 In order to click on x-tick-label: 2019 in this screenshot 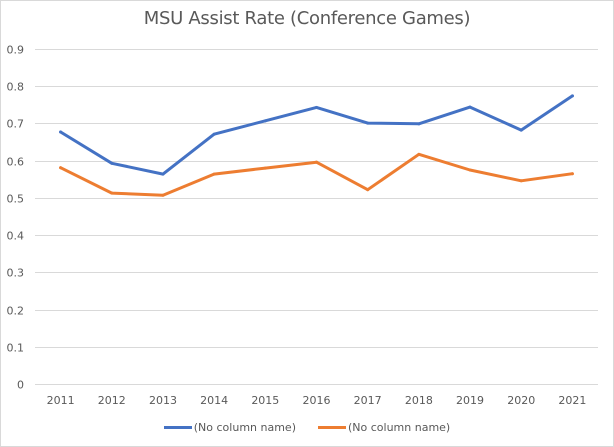, I will do `click(470, 400)`.